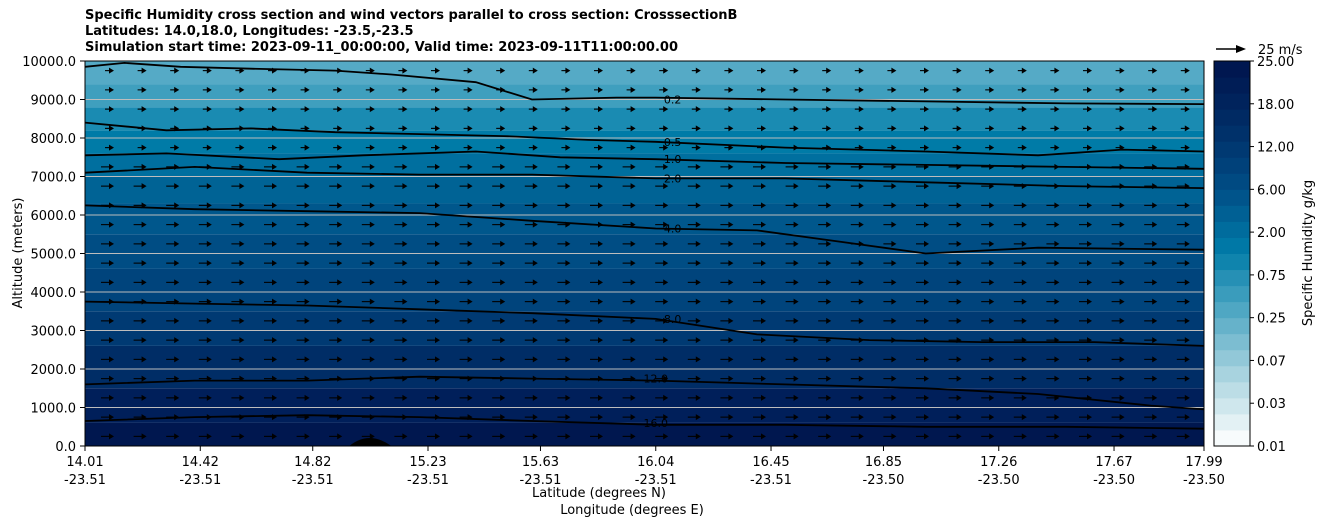 This screenshot has width=1326, height=526. I want to click on y-tick-label: 10000.0, so click(49, 62).